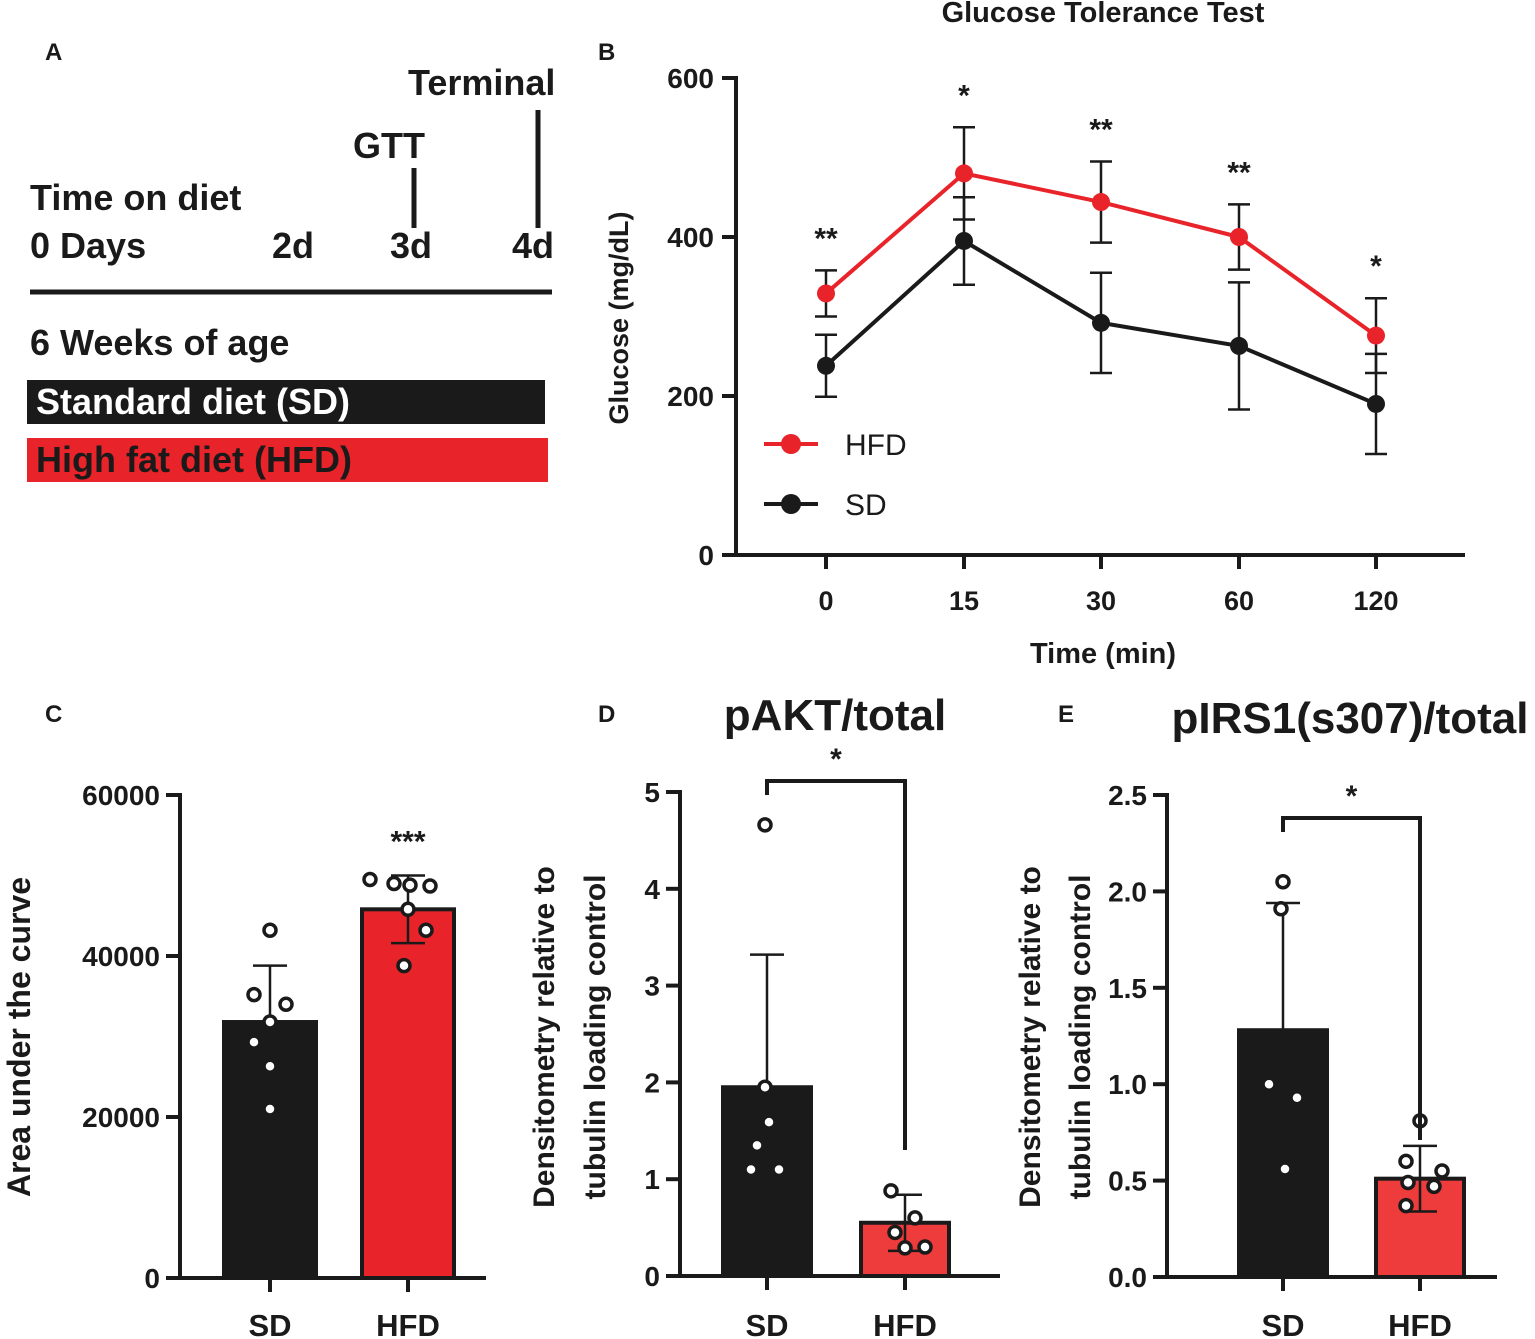 This screenshot has width=1535, height=1339. I want to click on sd-diet-bar, so click(286, 402).